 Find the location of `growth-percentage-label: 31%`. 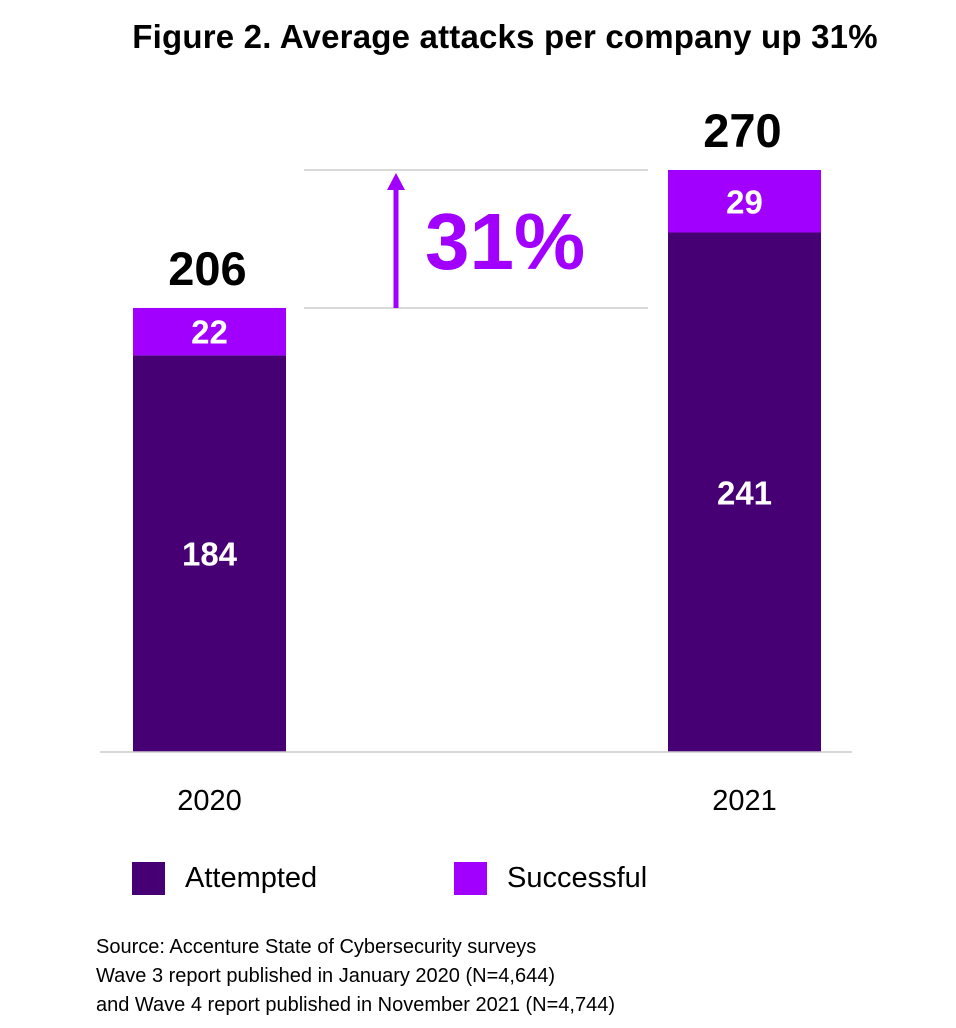

growth-percentage-label: 31% is located at coordinates (505, 241).